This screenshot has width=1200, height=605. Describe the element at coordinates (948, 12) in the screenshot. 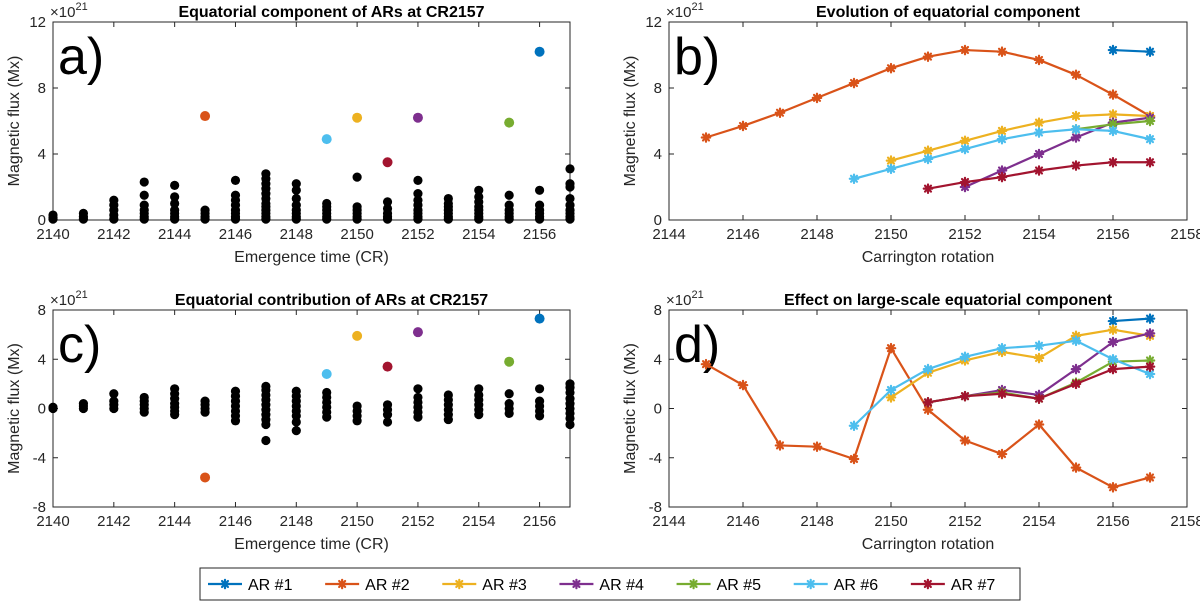

I see `chart-title: Evolution of equatorial component` at that location.